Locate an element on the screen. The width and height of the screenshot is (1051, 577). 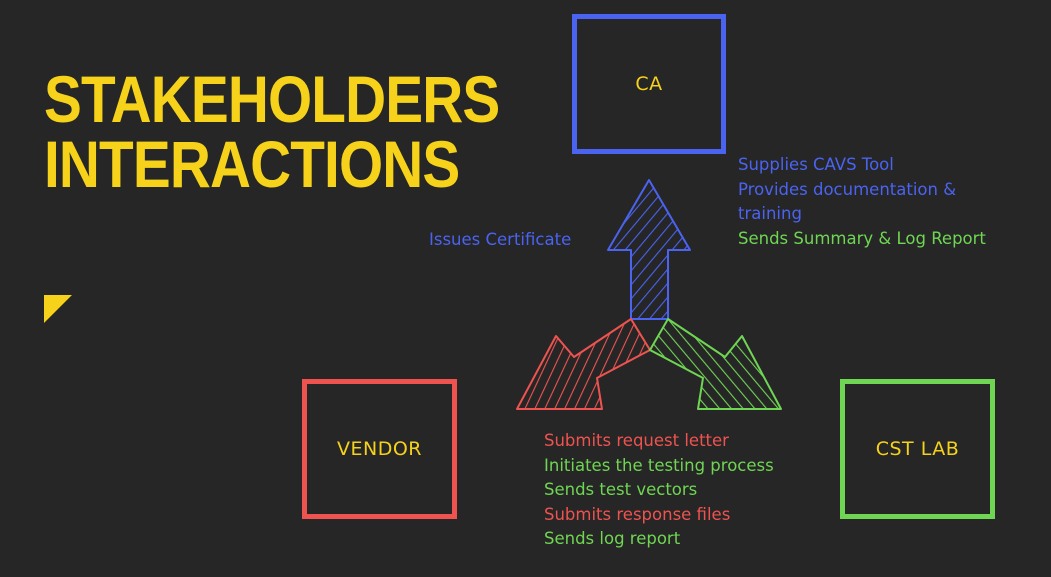
ca-label: CA is located at coordinates (649, 84).